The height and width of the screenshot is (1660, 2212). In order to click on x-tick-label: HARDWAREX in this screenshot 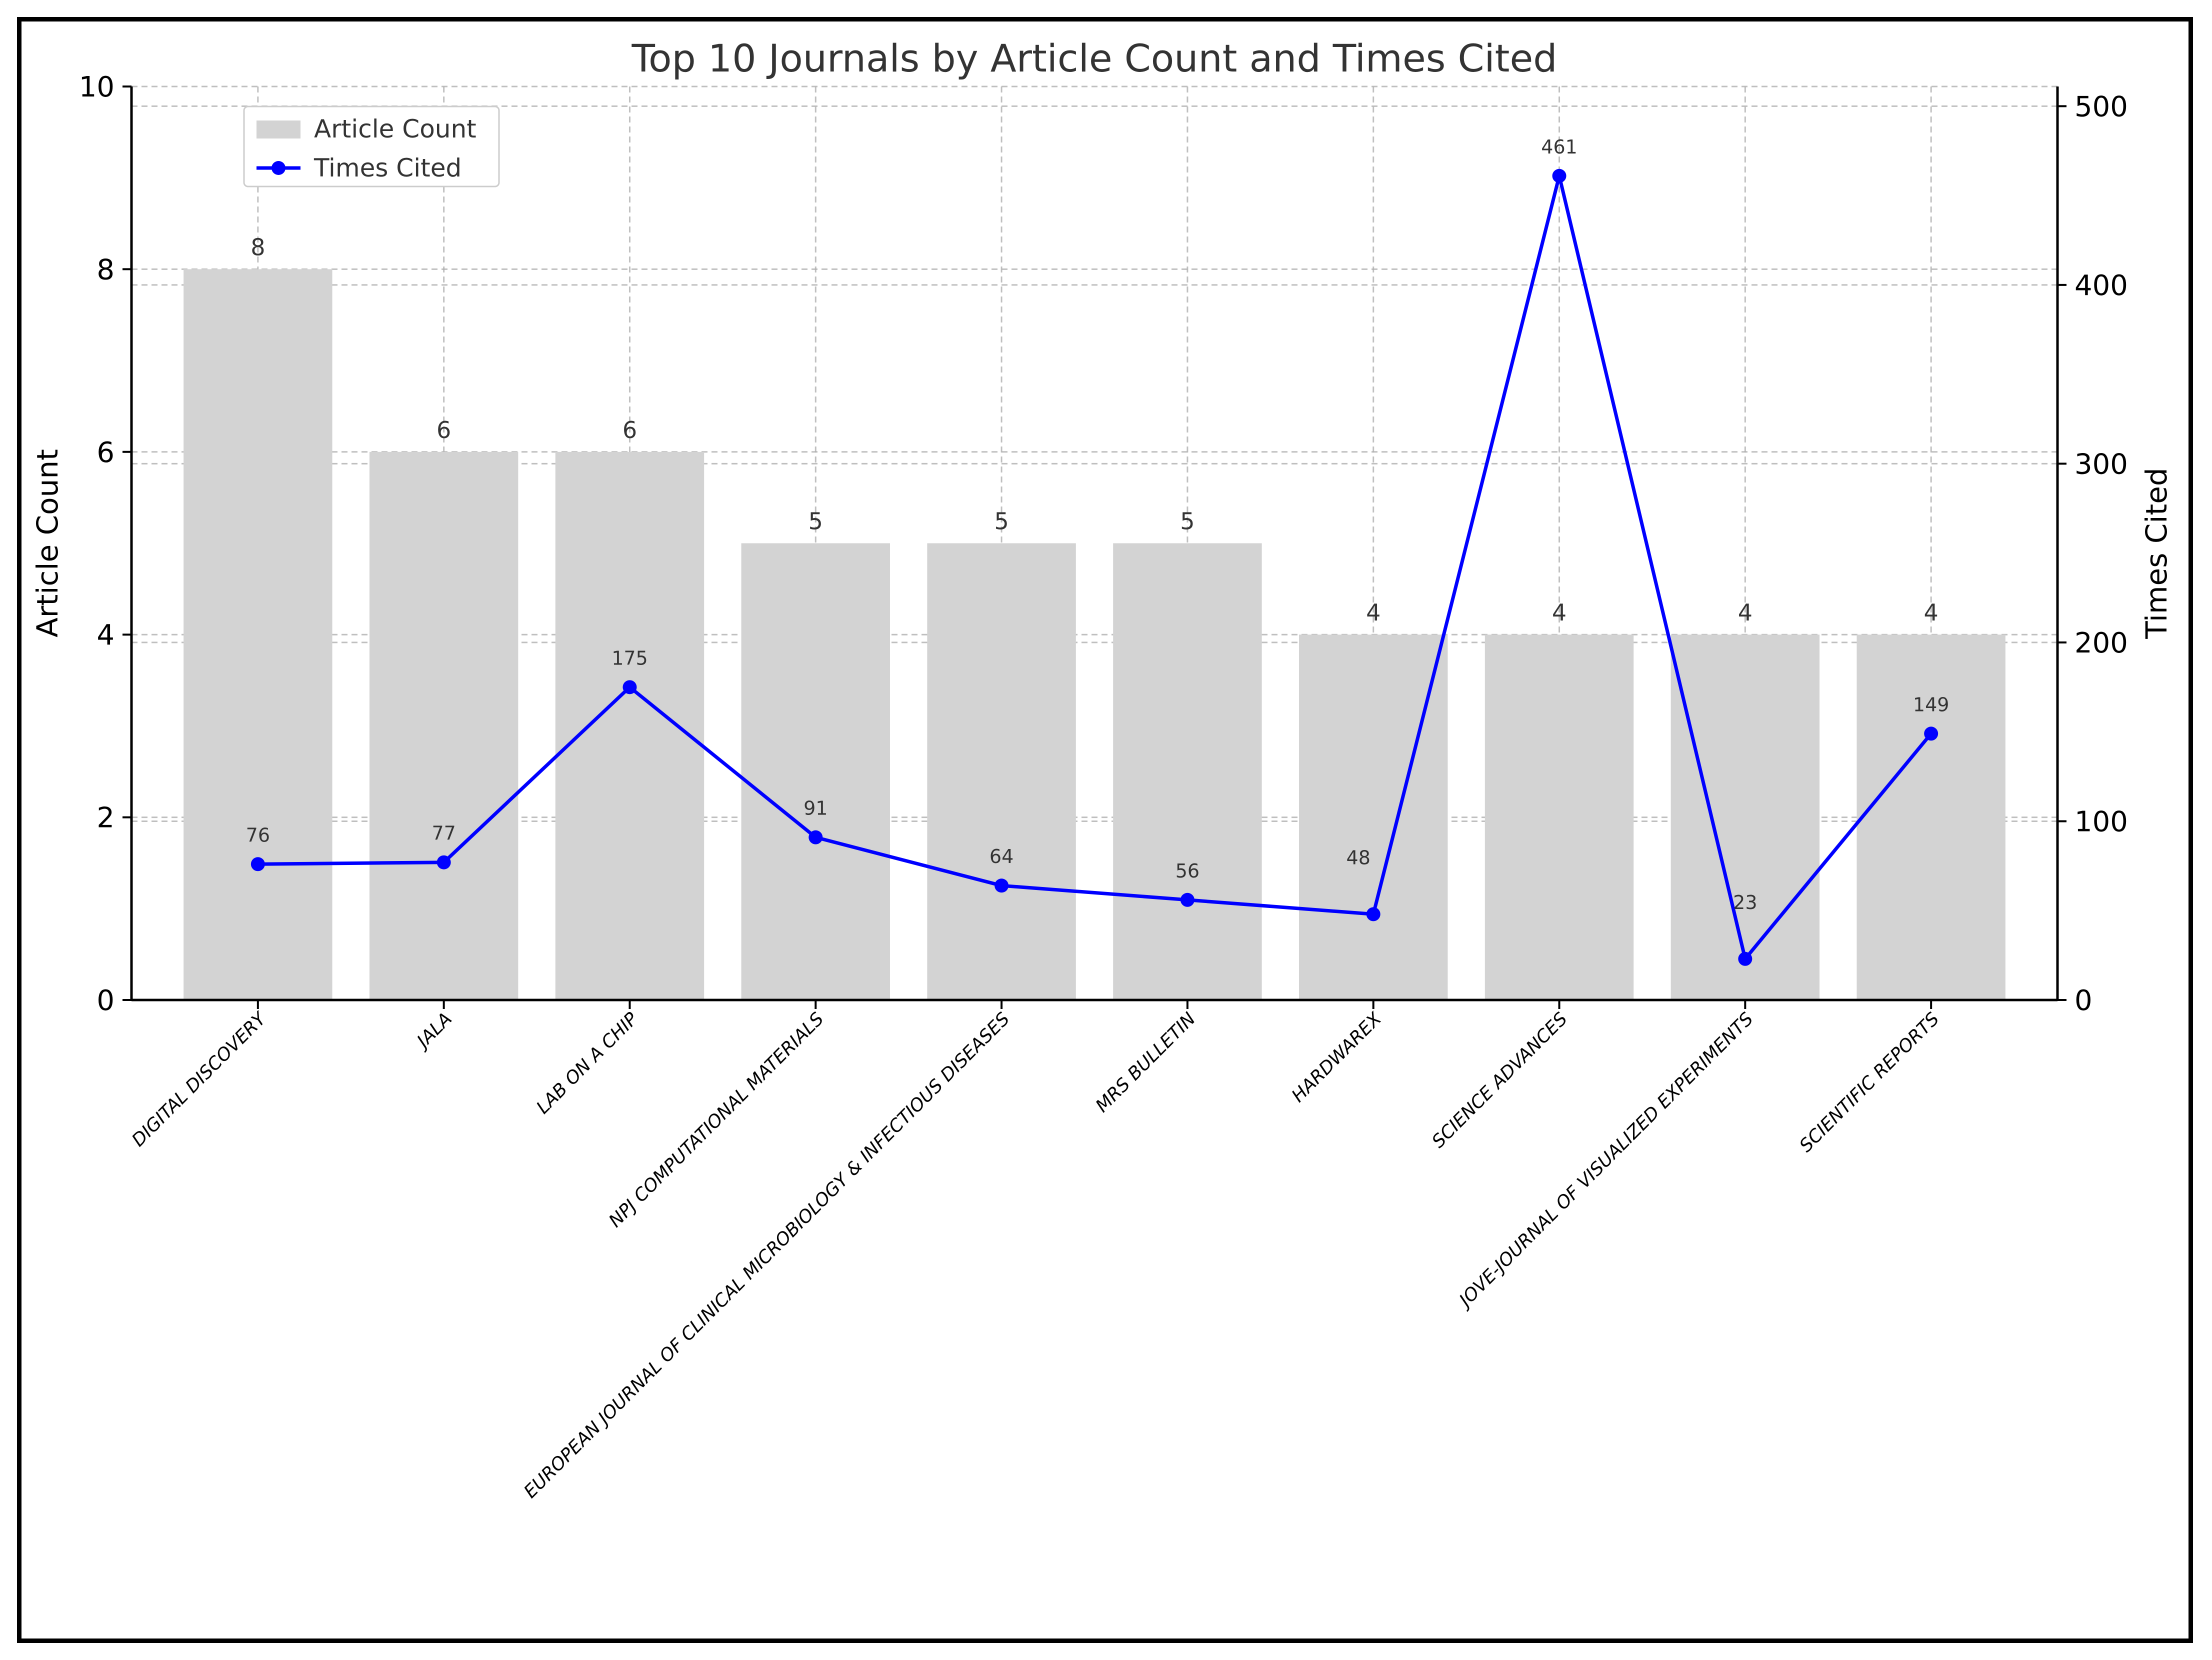, I will do `click(1337, 1057)`.